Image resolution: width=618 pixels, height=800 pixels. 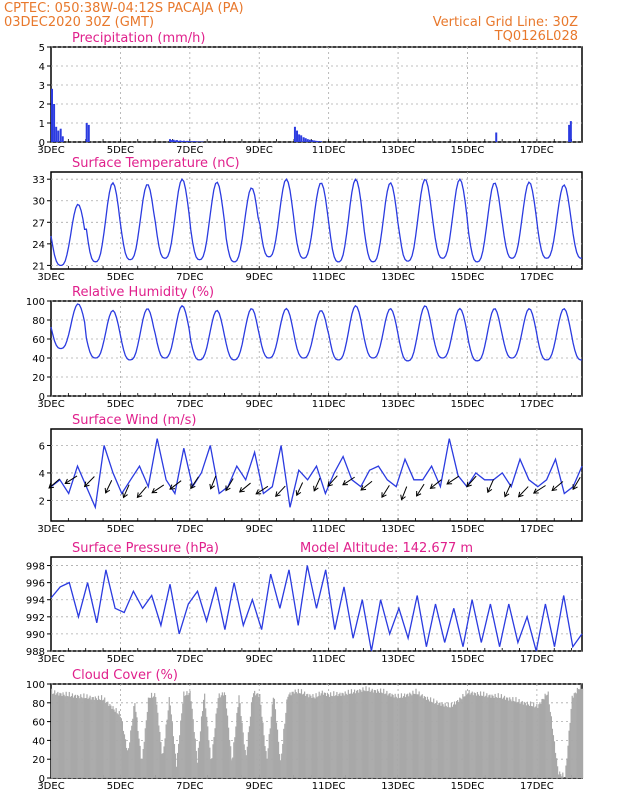 I want to click on y-tick-label: 994, so click(x=35, y=601).